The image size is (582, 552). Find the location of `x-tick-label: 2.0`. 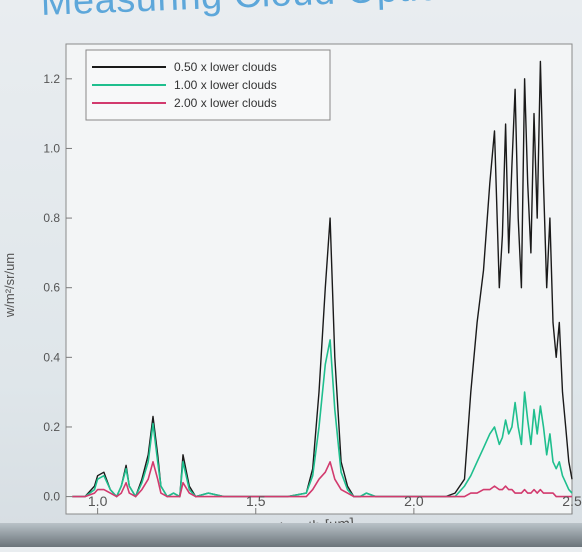

x-tick-label: 2.0 is located at coordinates (414, 501).